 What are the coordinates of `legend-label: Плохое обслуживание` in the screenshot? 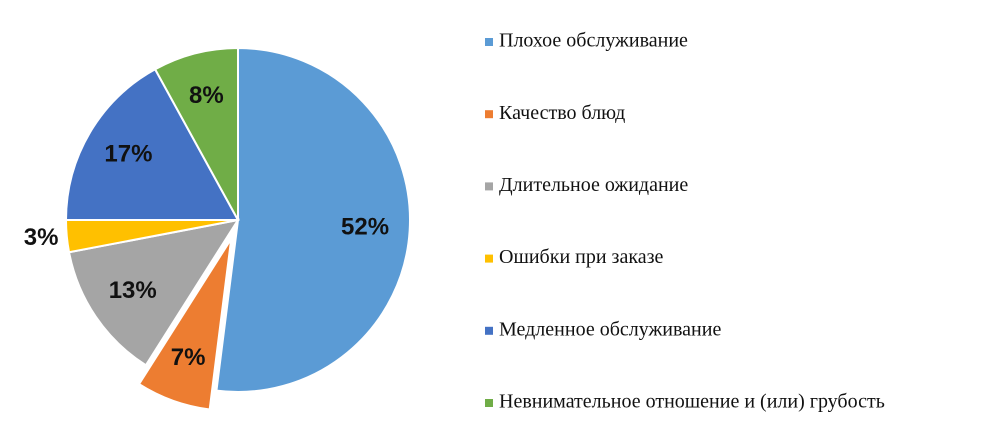 It's located at (593, 41).